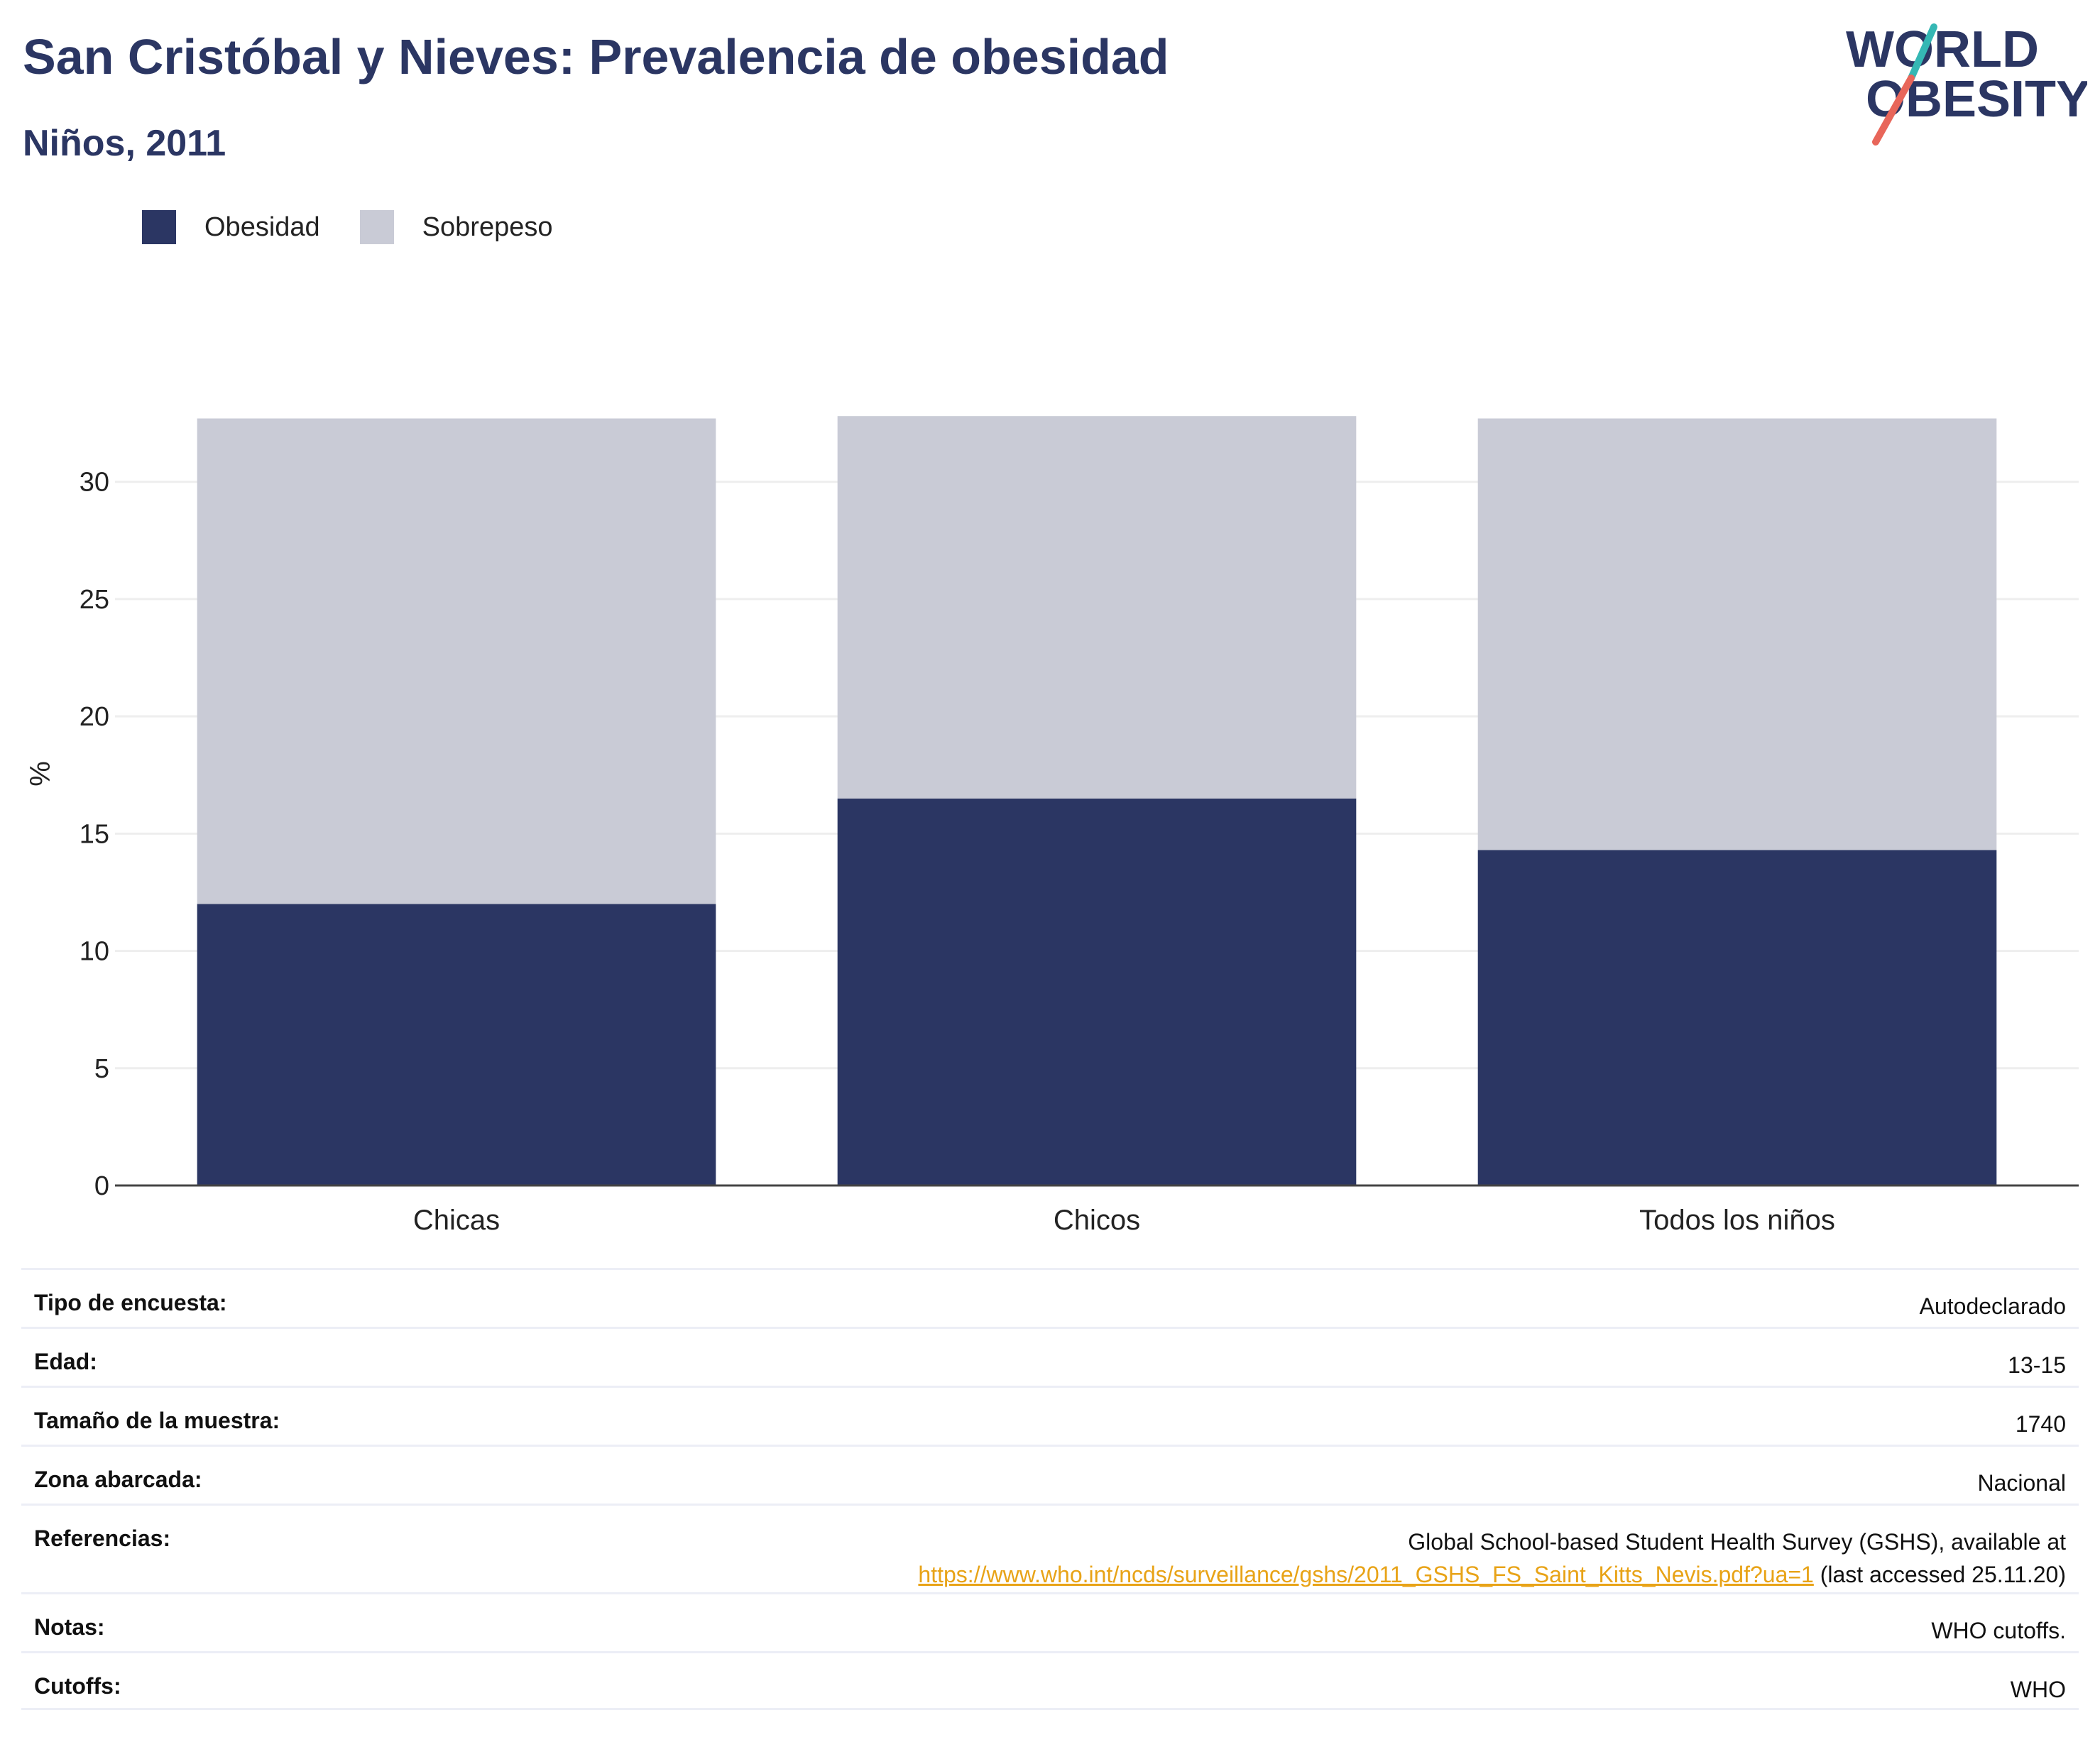 The width and height of the screenshot is (2100, 1747). I want to click on meta-label: Tipo de encuesta:, so click(130, 1302).